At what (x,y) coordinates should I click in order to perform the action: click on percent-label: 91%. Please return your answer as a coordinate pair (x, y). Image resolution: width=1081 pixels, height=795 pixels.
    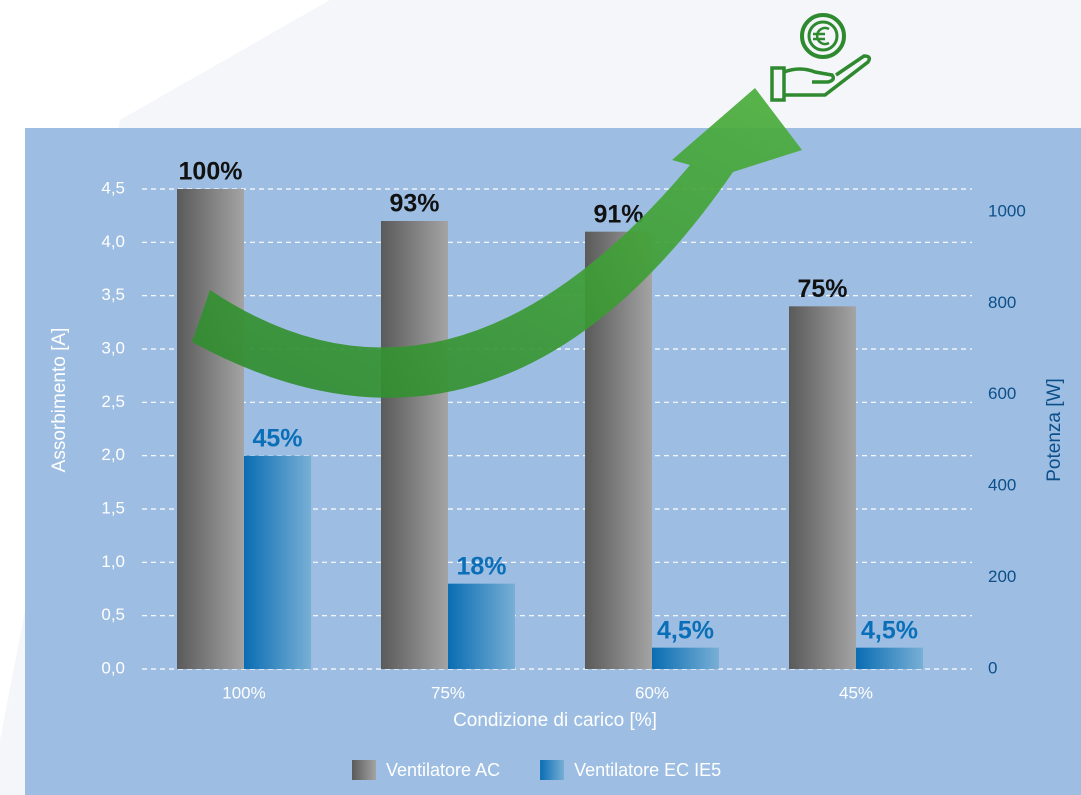
    Looking at the image, I should click on (618, 214).